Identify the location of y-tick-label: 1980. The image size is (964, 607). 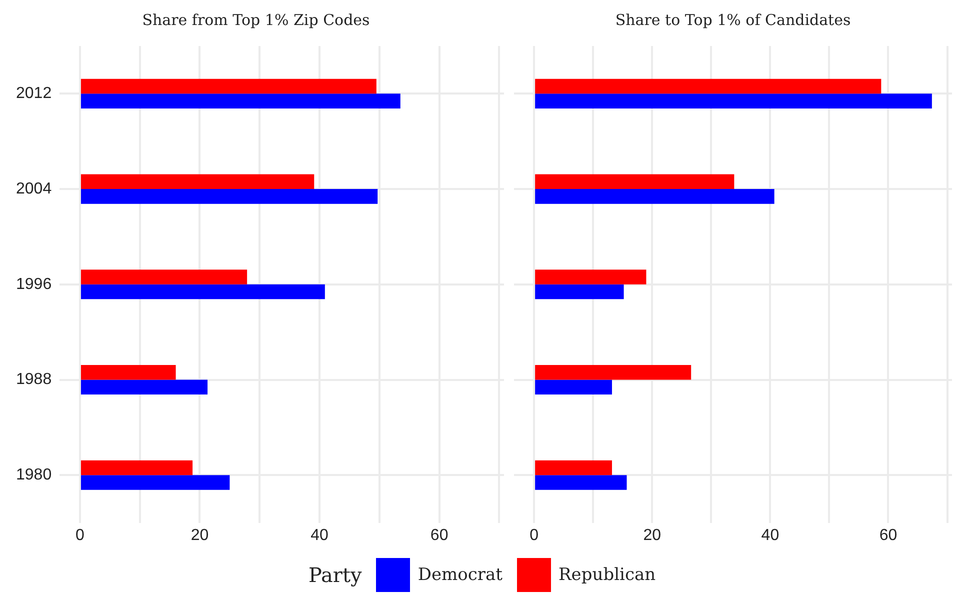
(34, 475).